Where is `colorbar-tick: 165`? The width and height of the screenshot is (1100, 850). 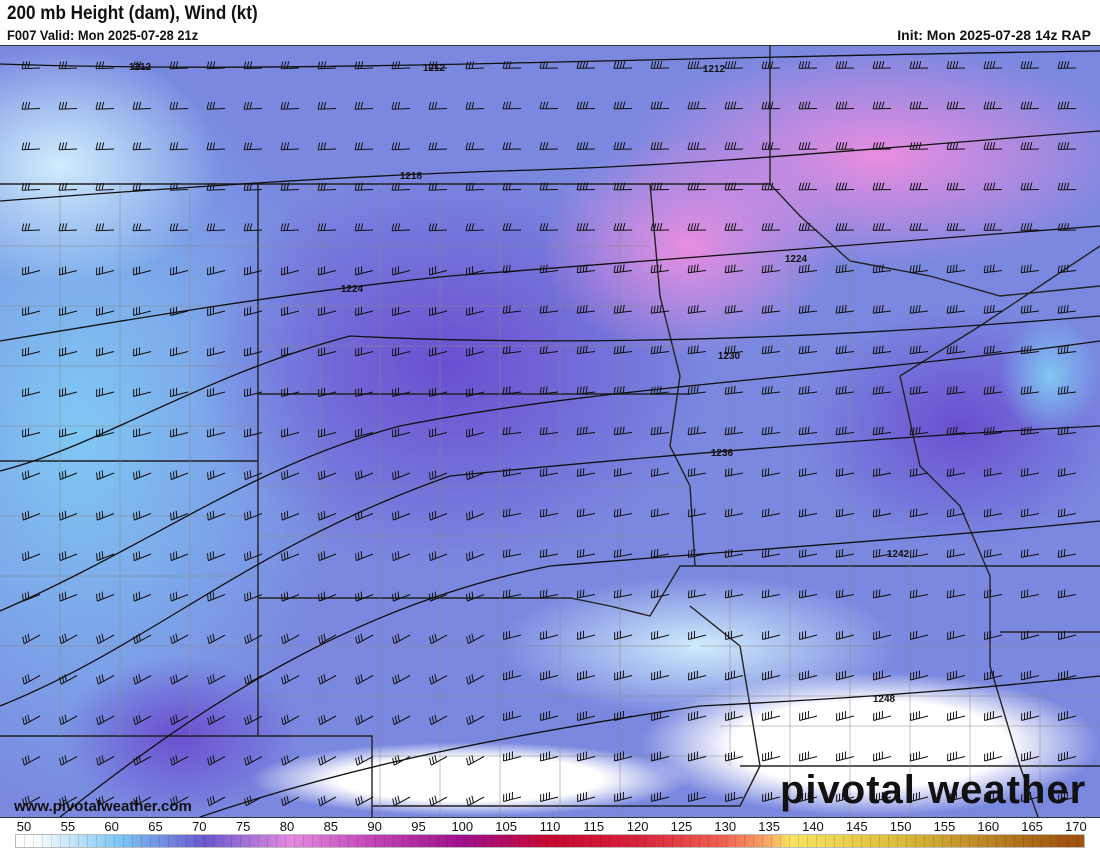 colorbar-tick: 165 is located at coordinates (1032, 826).